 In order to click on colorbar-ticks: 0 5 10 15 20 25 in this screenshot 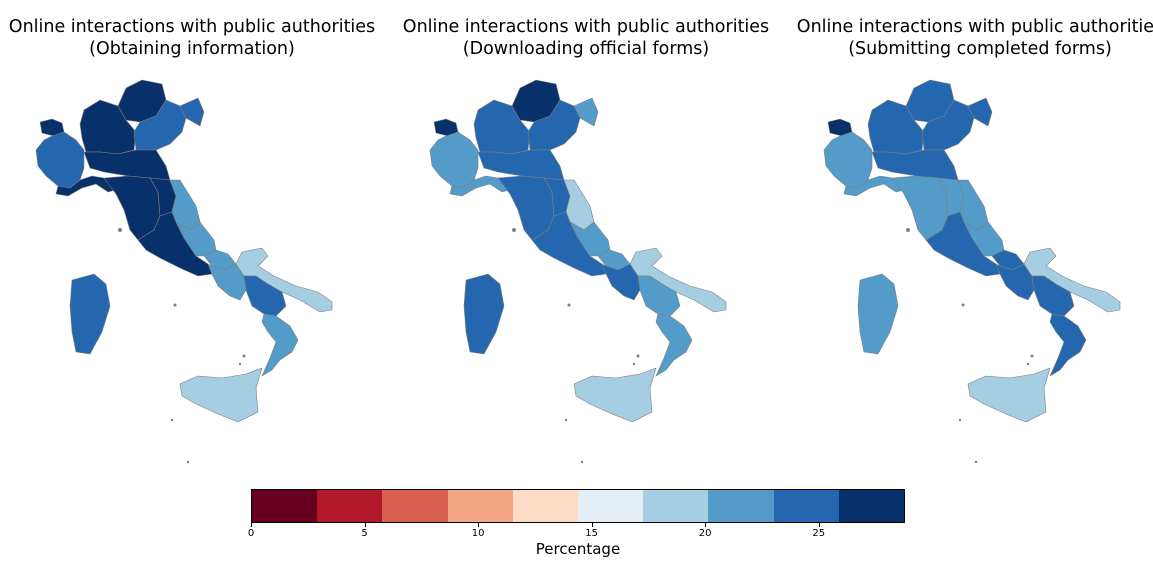, I will do `click(576, 533)`.